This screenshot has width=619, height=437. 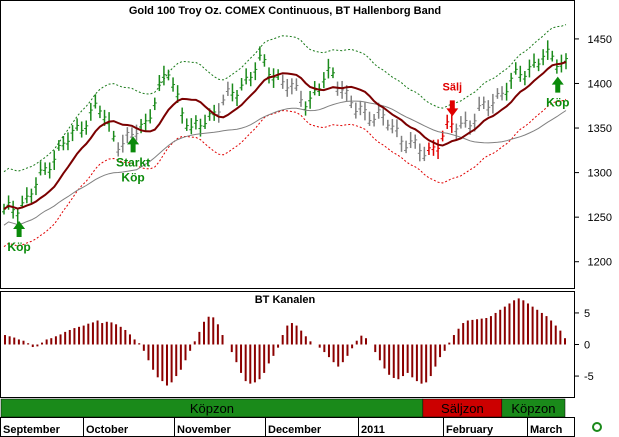 What do you see at coordinates (204, 430) in the screenshot?
I see `month-label: November` at bounding box center [204, 430].